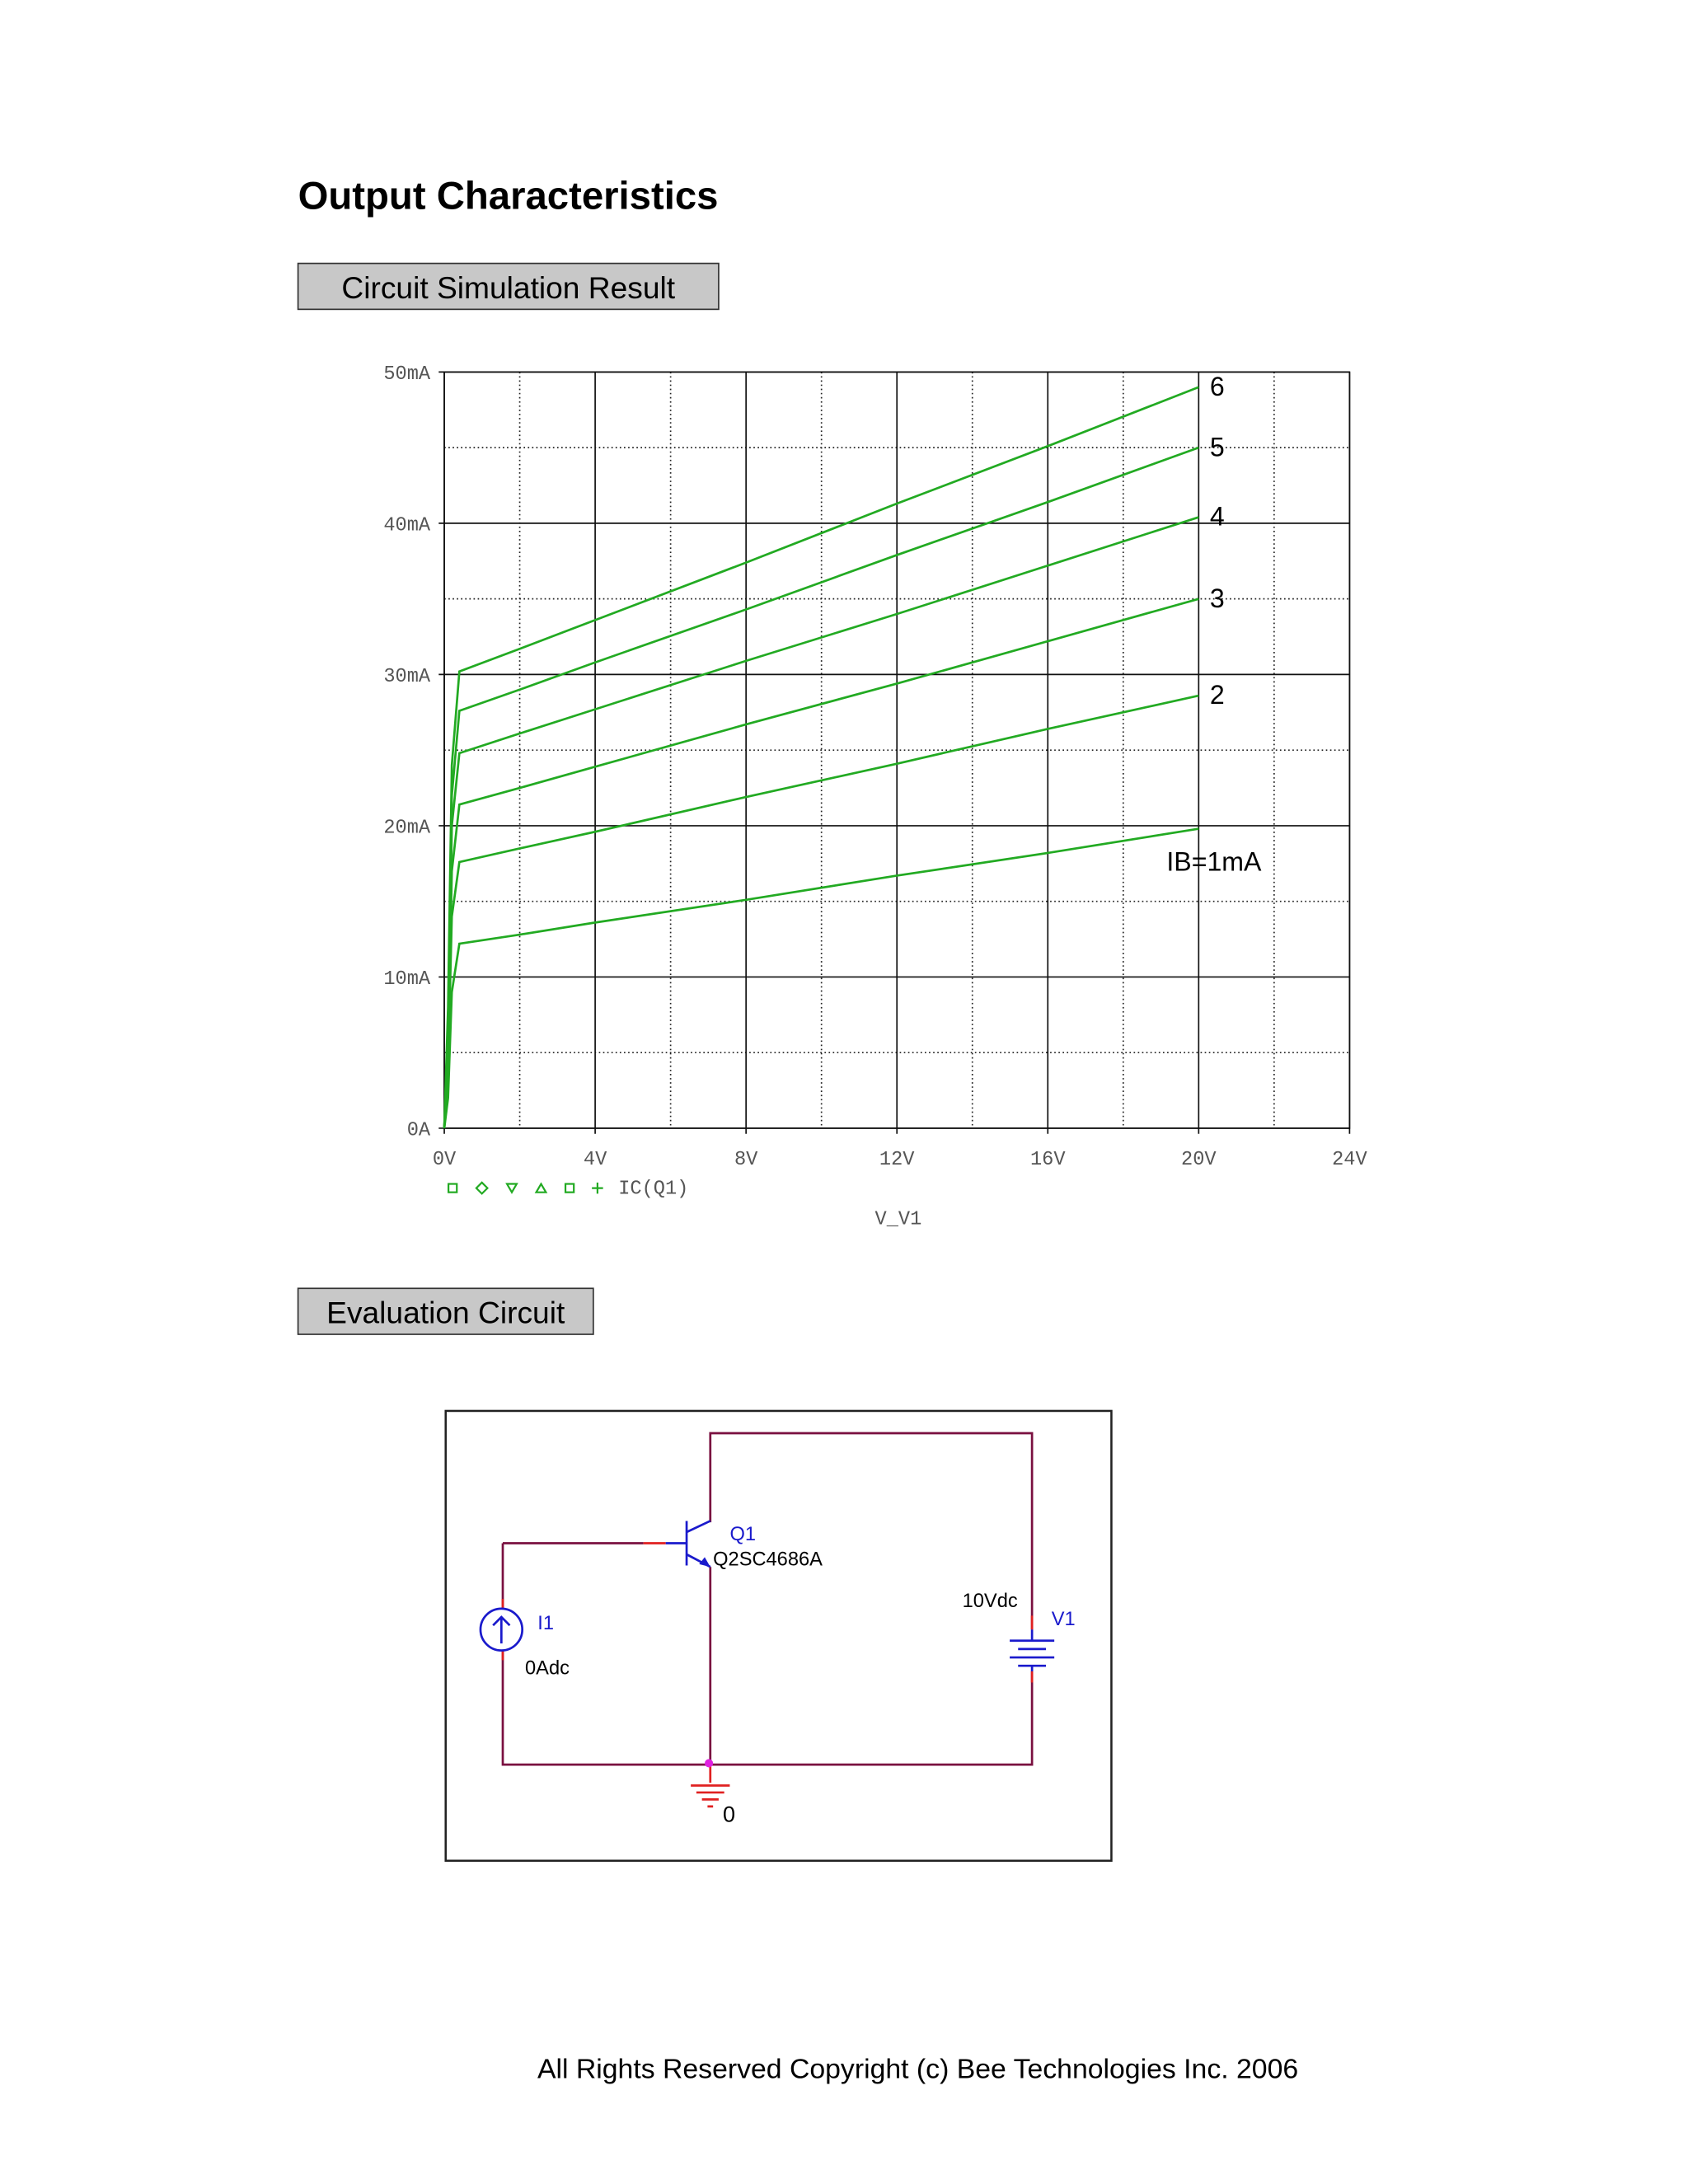  I want to click on y-tick-label: 20mA, so click(407, 828).